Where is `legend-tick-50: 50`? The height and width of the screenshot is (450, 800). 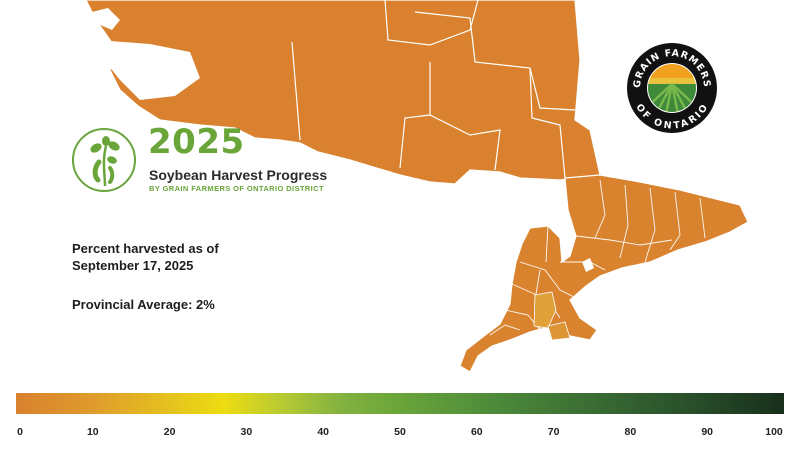 legend-tick-50: 50 is located at coordinates (400, 432).